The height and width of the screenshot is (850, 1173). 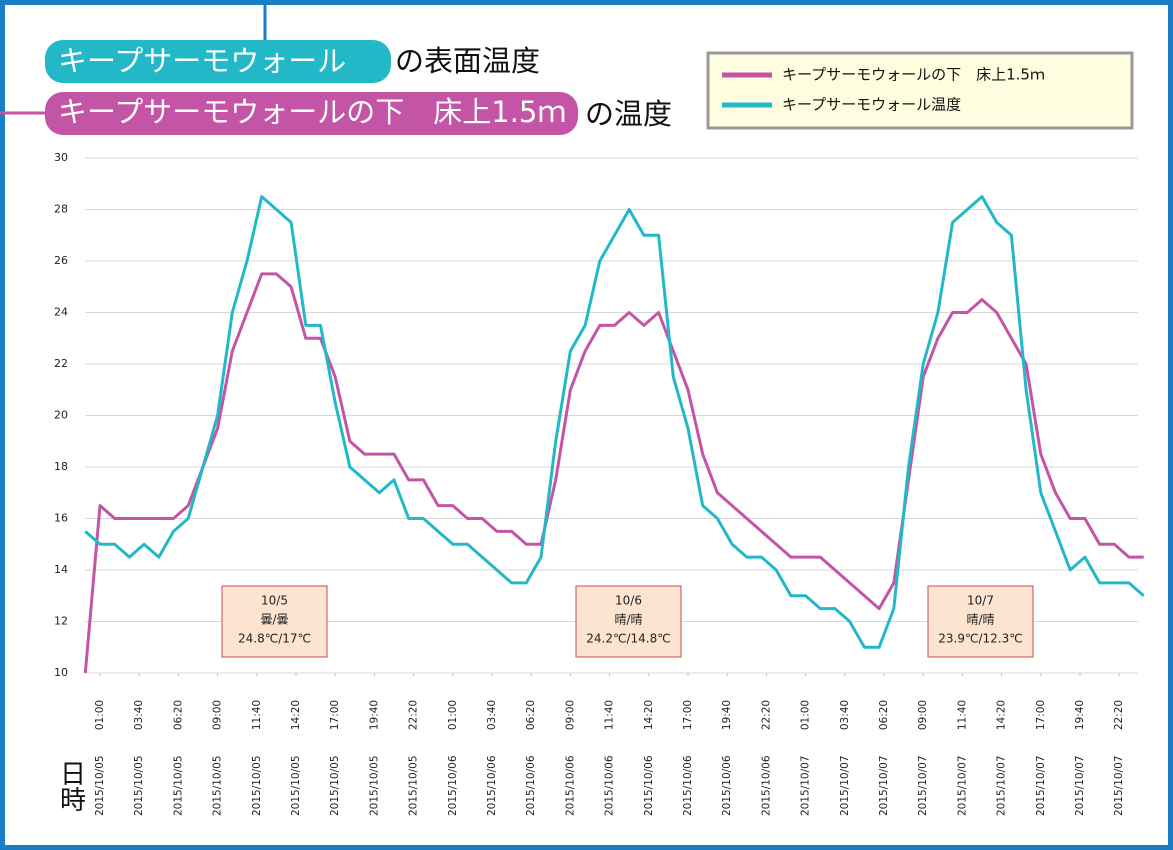 I want to click on x-tick-label: 2015/10/07 22:20, so click(x=1119, y=758).